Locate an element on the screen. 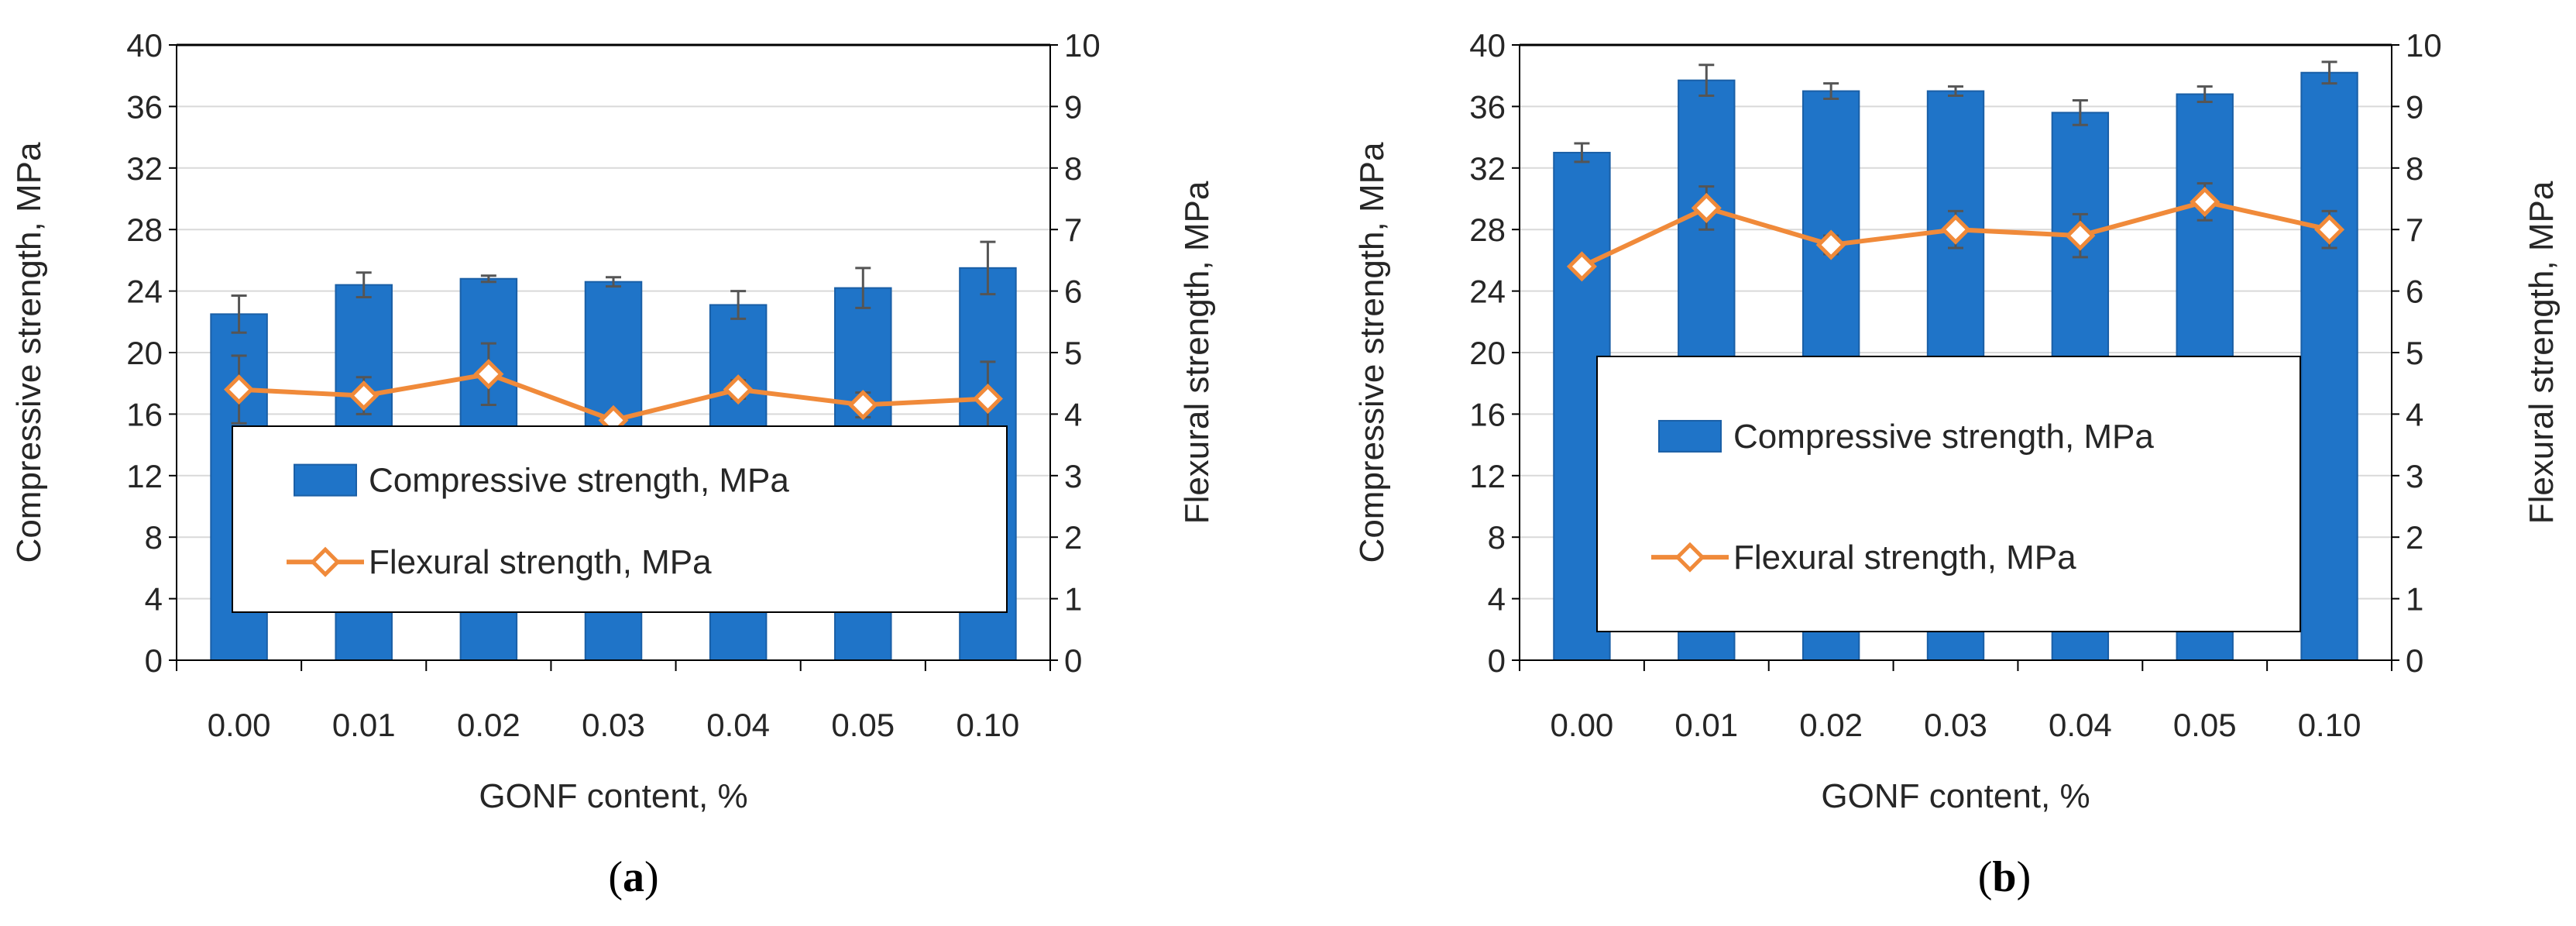 The image size is (2576, 926). left-ticks-a: 0 4 8 12 16 20 24 28 32 36 40 is located at coordinates (151, 353).